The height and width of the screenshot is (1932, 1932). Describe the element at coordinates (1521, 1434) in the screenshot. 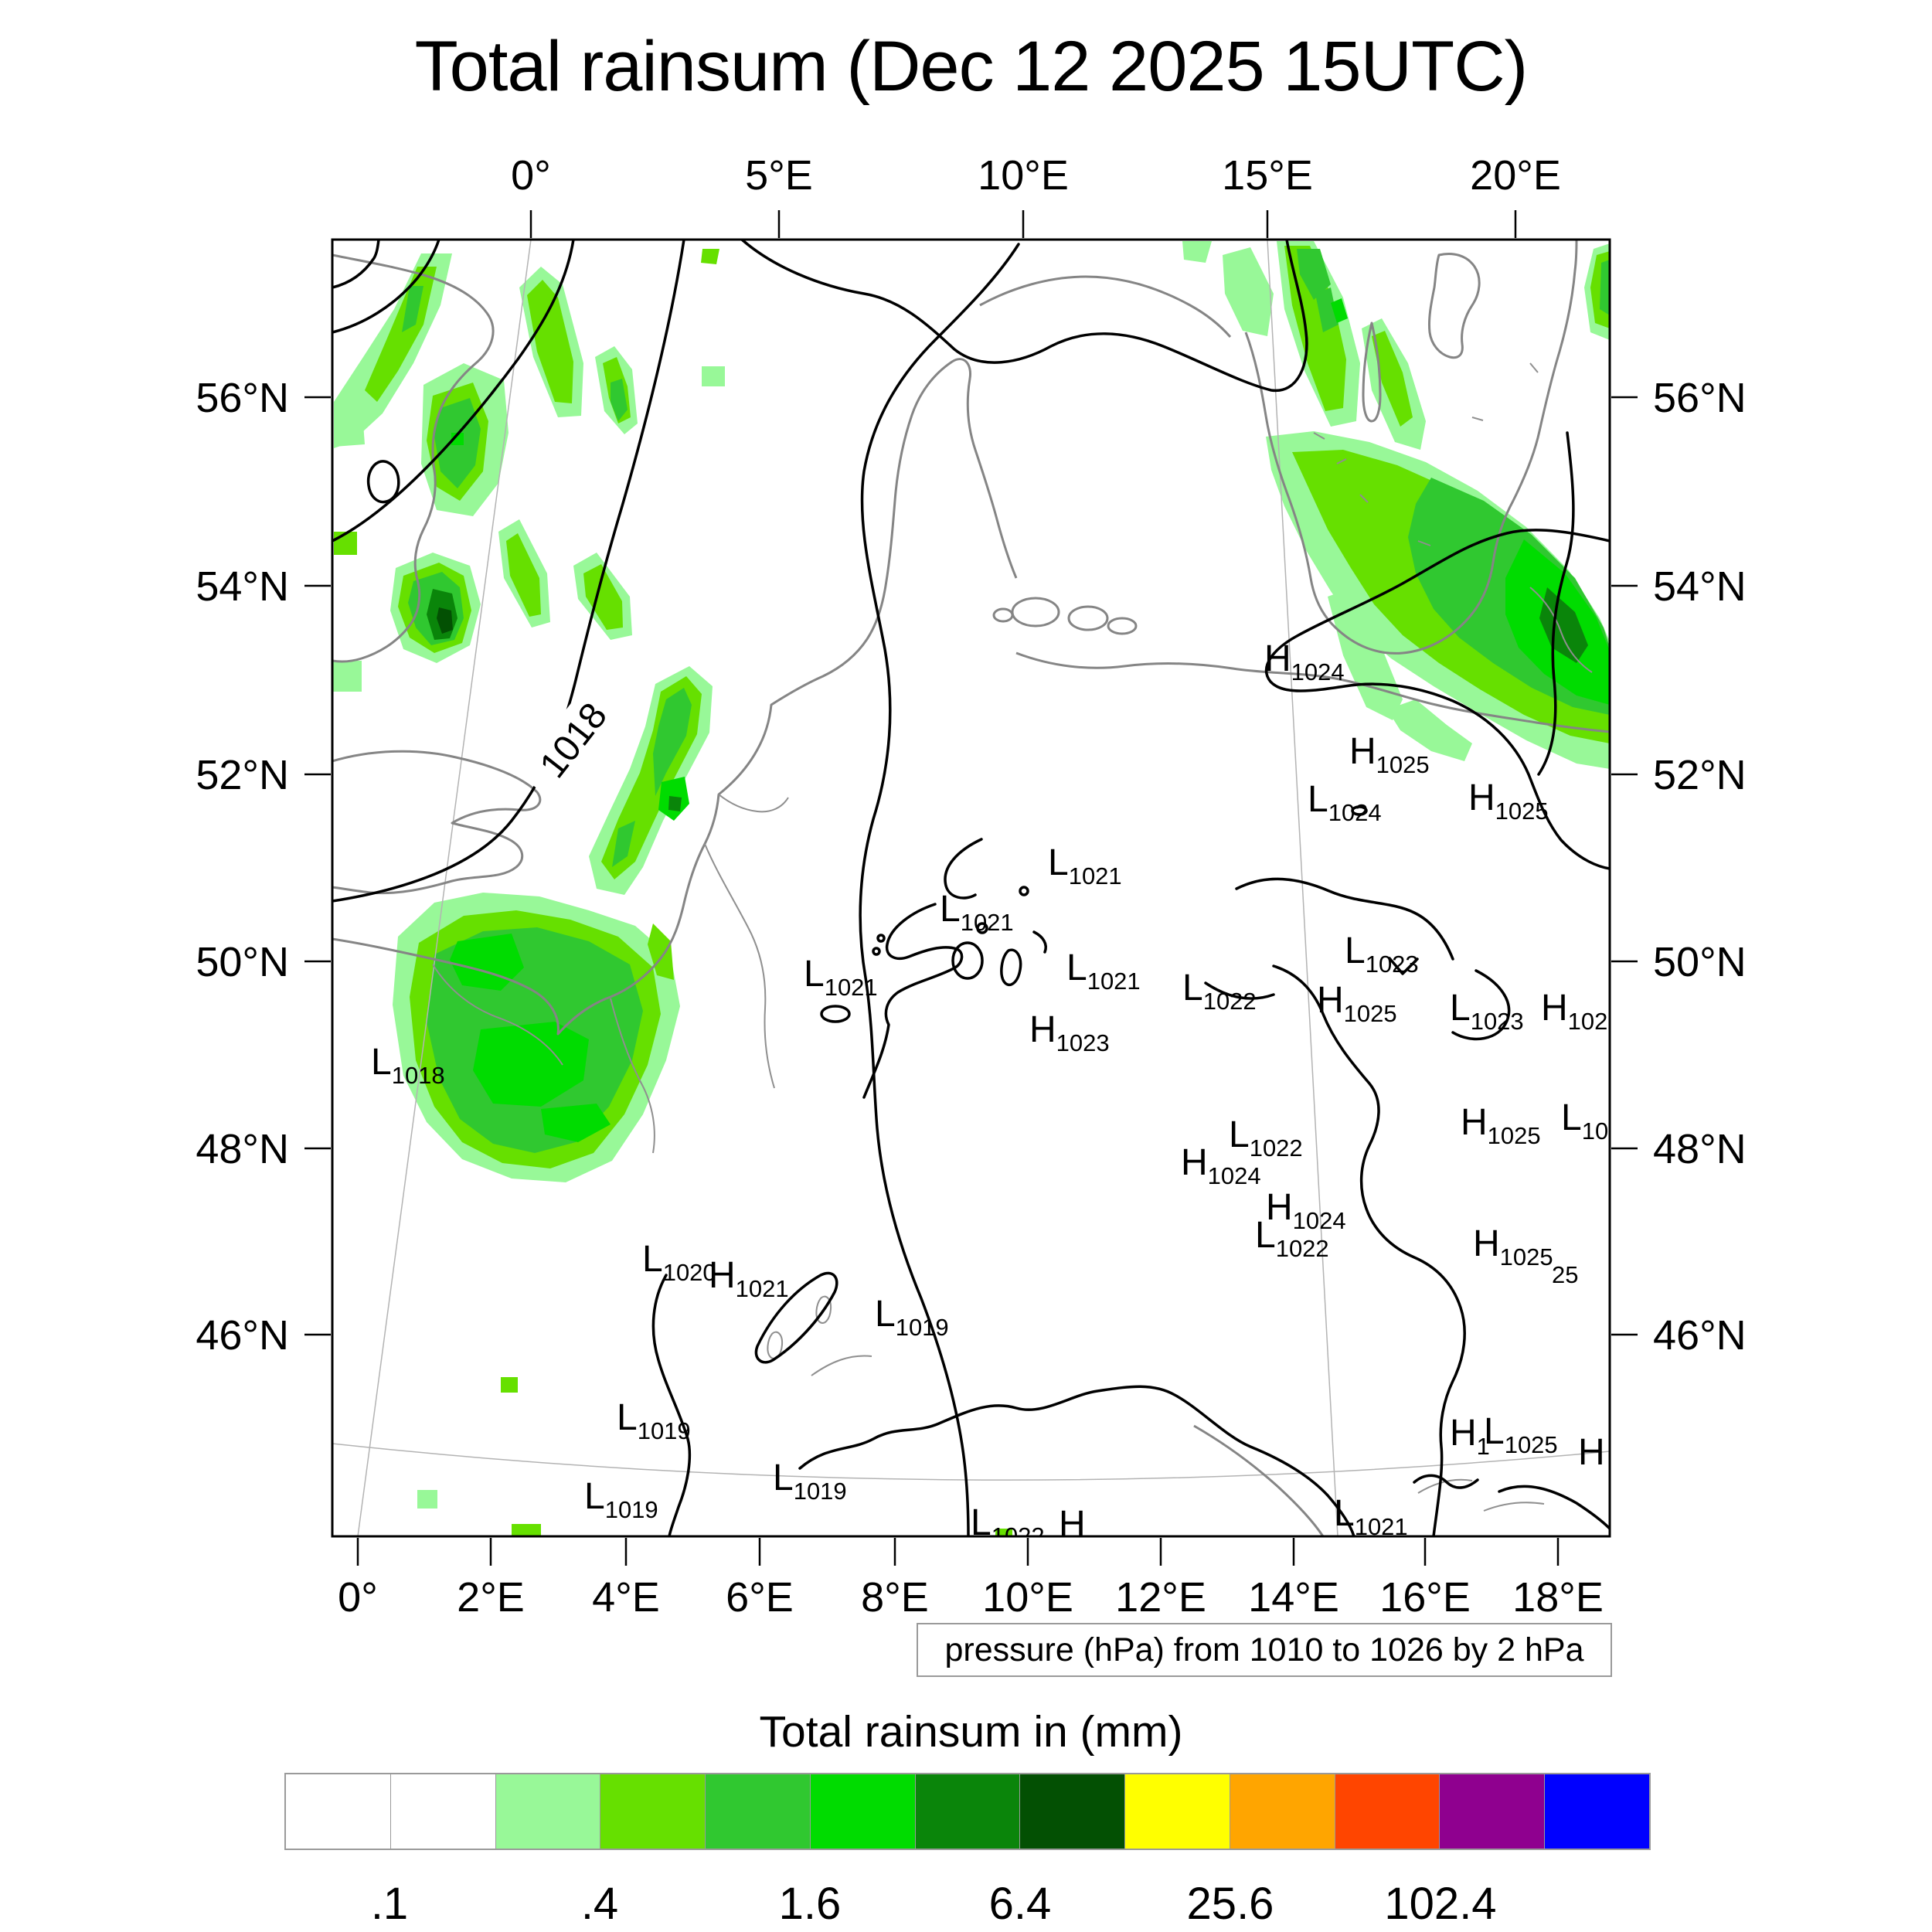

I see `pressure-label: L1025` at that location.